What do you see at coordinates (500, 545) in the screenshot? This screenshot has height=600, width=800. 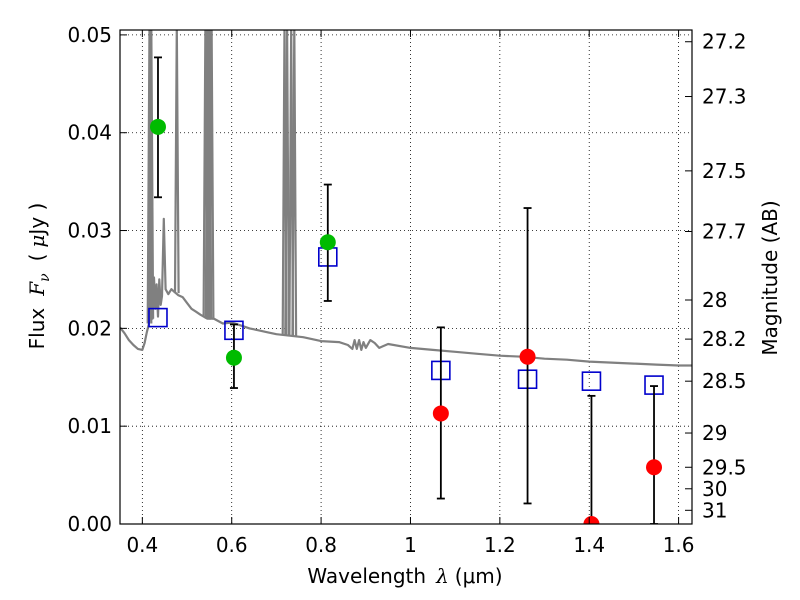 I see `x-tick-label: 1.2` at bounding box center [500, 545].